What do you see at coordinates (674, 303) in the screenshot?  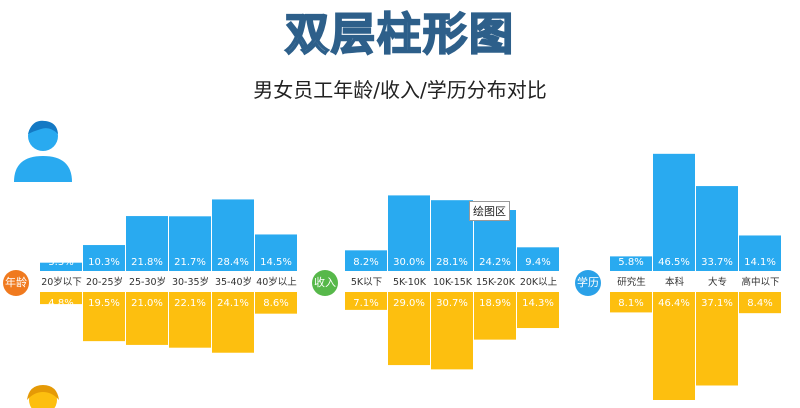 I see `education-female-data-label: 46.4%` at bounding box center [674, 303].